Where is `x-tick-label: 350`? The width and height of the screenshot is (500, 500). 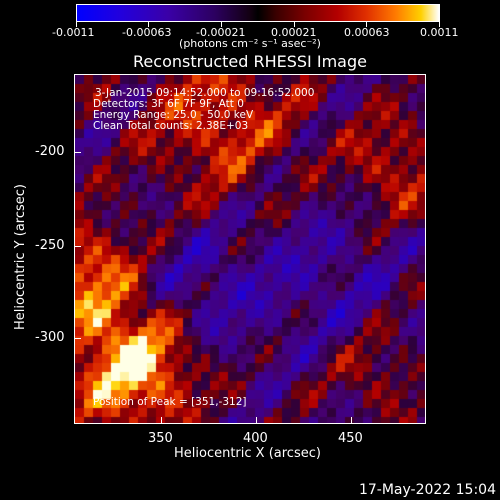 x-tick-label: 350 is located at coordinates (160, 438).